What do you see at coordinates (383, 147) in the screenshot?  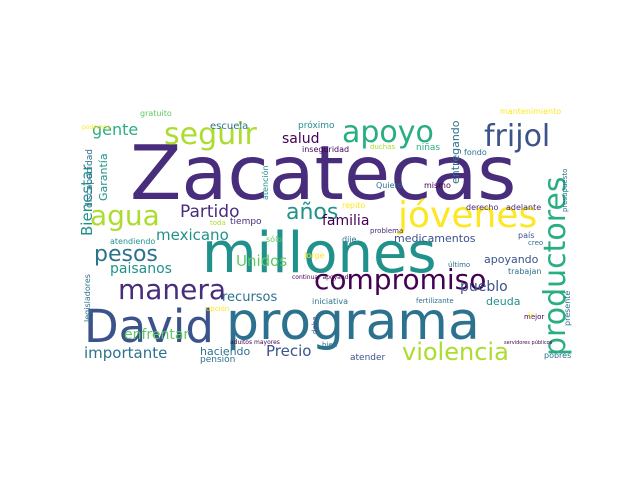 I see `word-duchas: duchas` at bounding box center [383, 147].